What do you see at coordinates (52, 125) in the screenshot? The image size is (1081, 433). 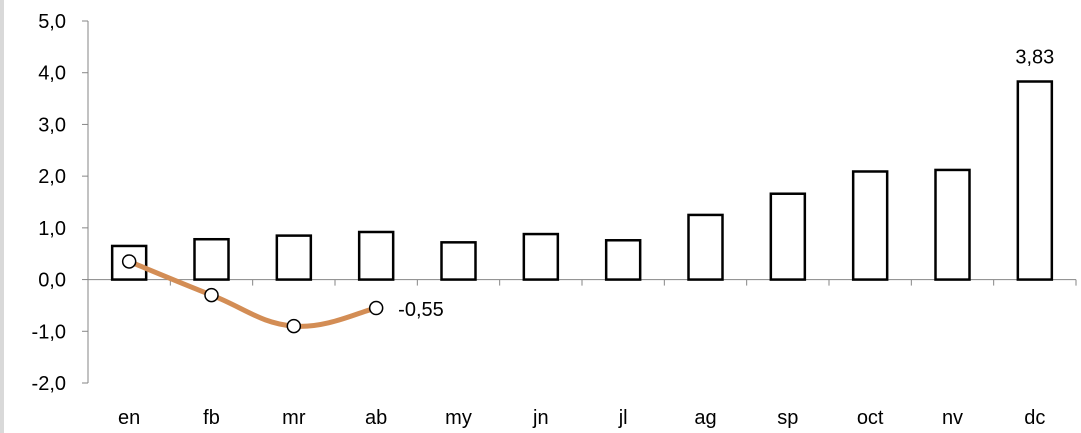 I see `y-tick-label: 3,0` at bounding box center [52, 125].